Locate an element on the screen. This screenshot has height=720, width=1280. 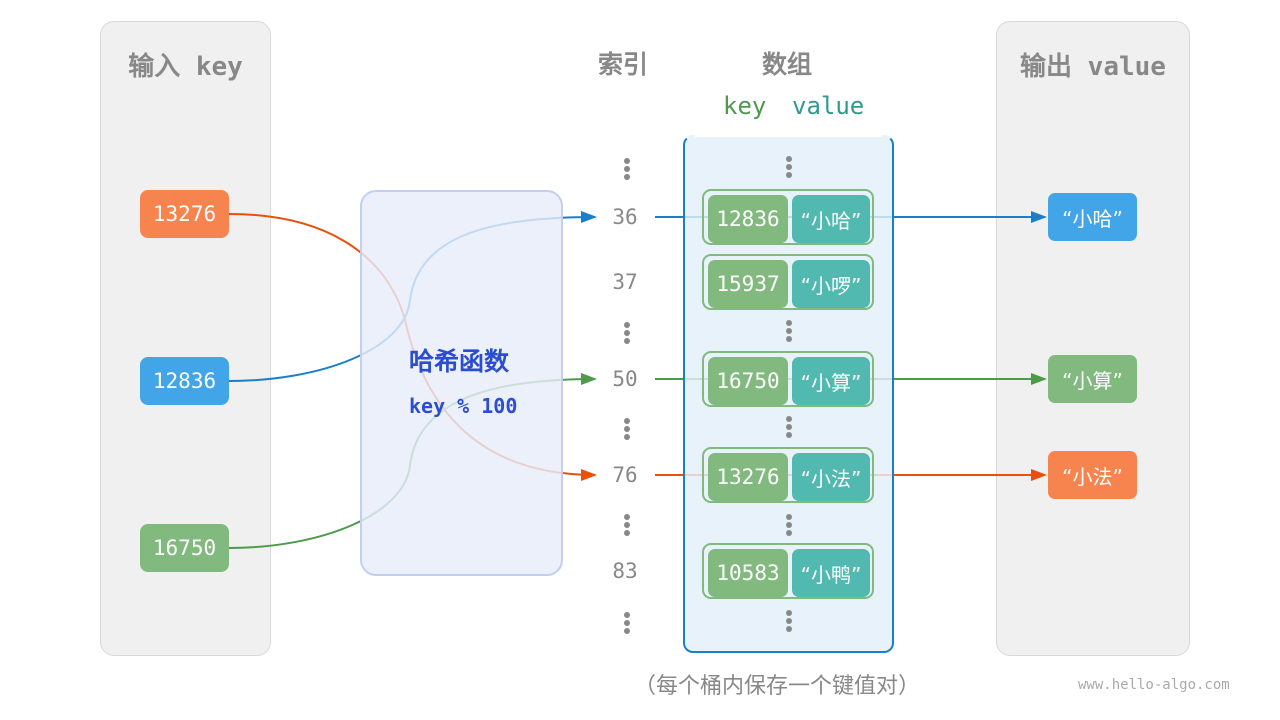
caption: （每个桶内保存一个键值对） is located at coordinates (777, 686).